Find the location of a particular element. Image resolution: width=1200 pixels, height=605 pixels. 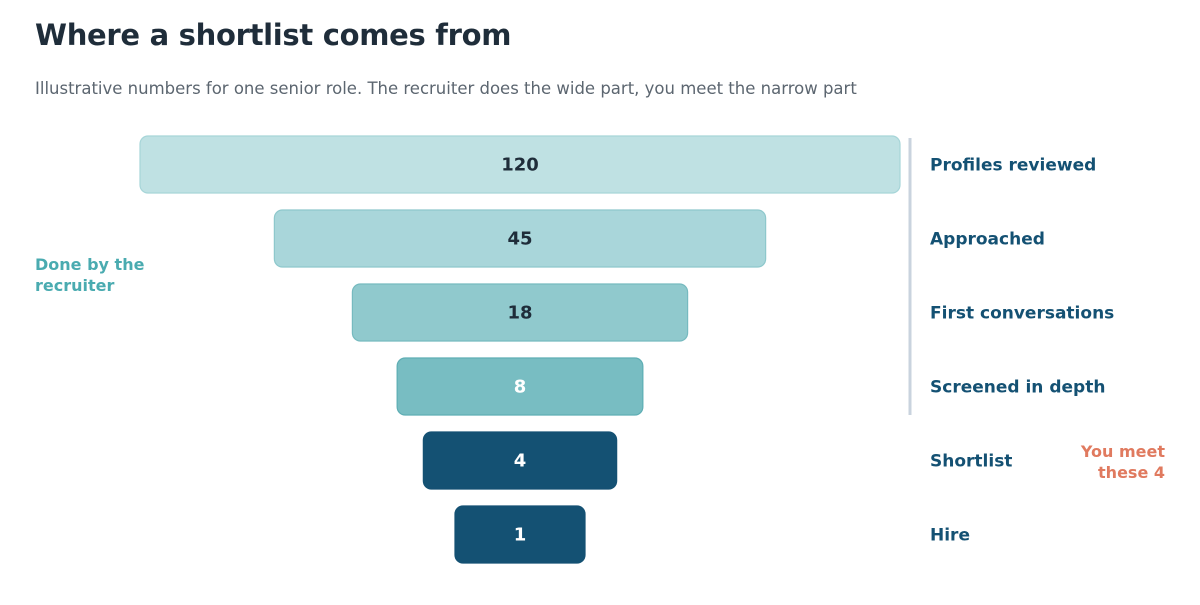

funnel-value-label-6: 1 is located at coordinates (520, 535).